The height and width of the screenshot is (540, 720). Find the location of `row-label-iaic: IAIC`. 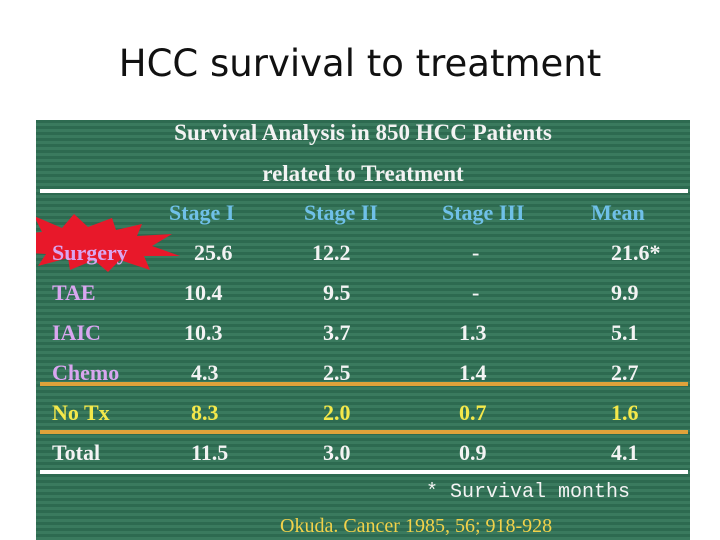

row-label-iaic: IAIC is located at coordinates (76, 332).